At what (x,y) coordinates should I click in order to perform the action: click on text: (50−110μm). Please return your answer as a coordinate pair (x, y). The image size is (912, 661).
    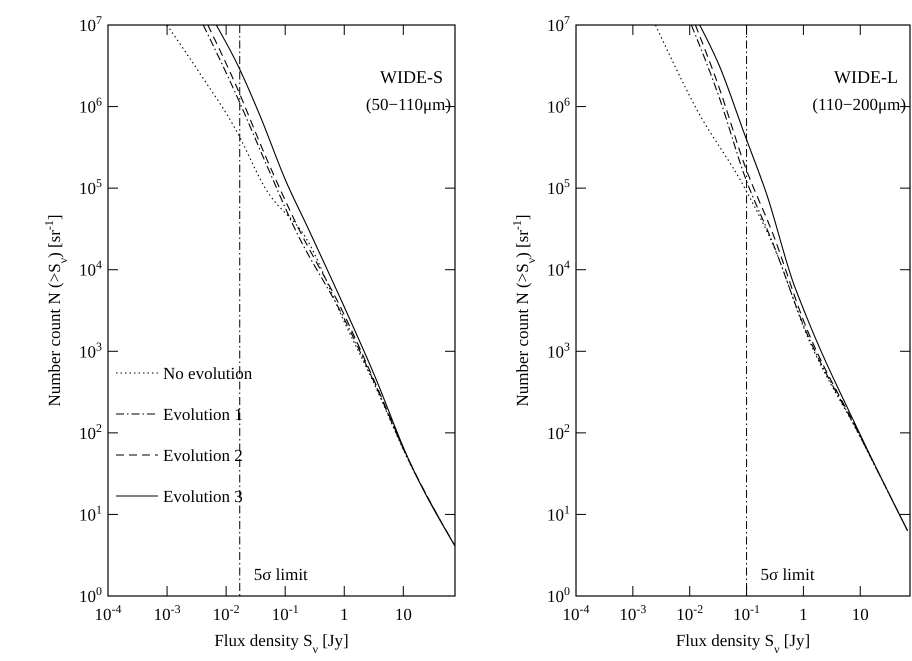
    Looking at the image, I should click on (408, 104).